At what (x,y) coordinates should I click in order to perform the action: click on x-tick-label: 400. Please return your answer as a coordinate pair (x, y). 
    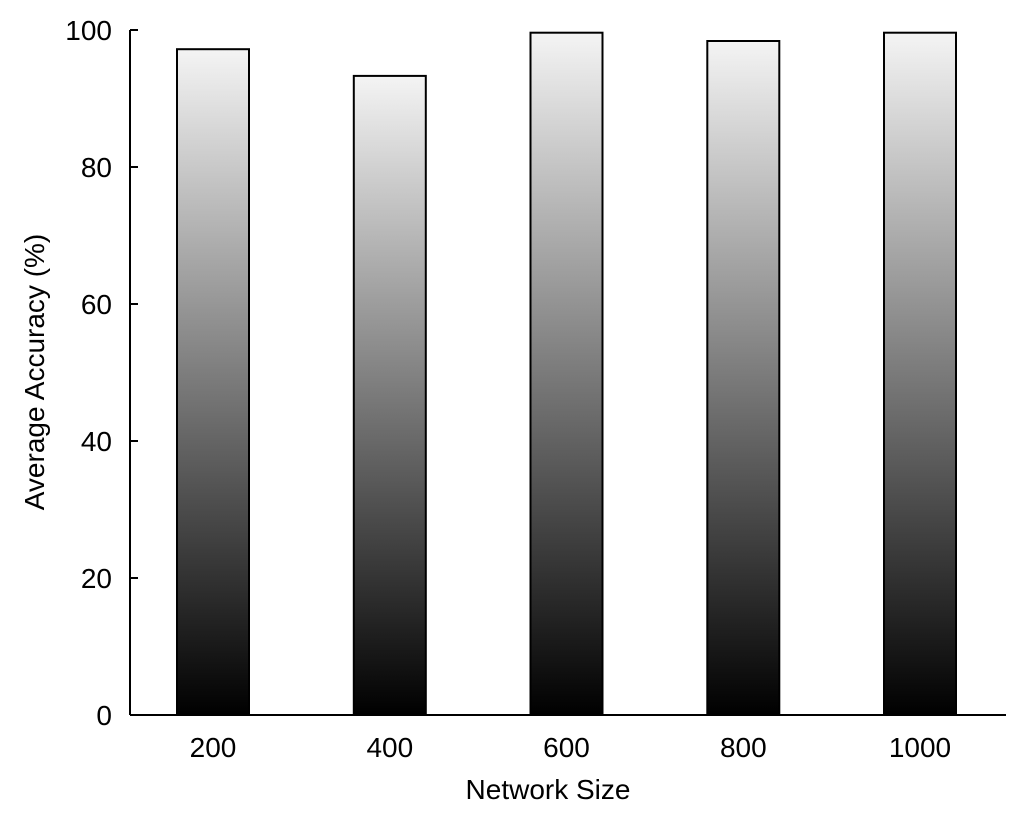
    Looking at the image, I should click on (389, 747).